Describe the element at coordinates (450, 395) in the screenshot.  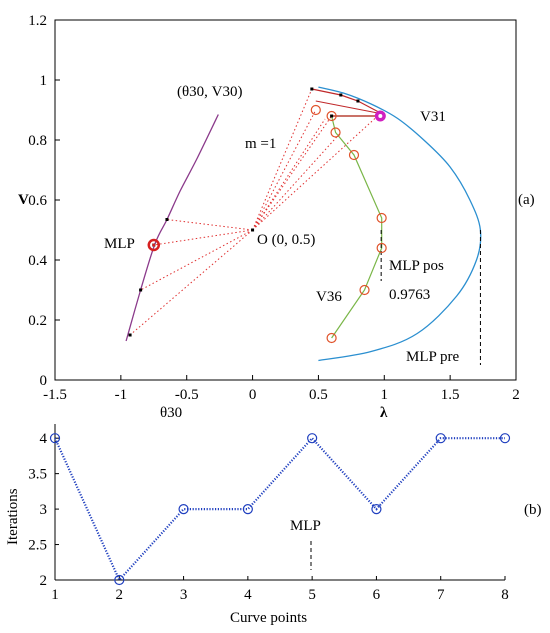
I see `panel-a-xtick-label: 1.5` at that location.